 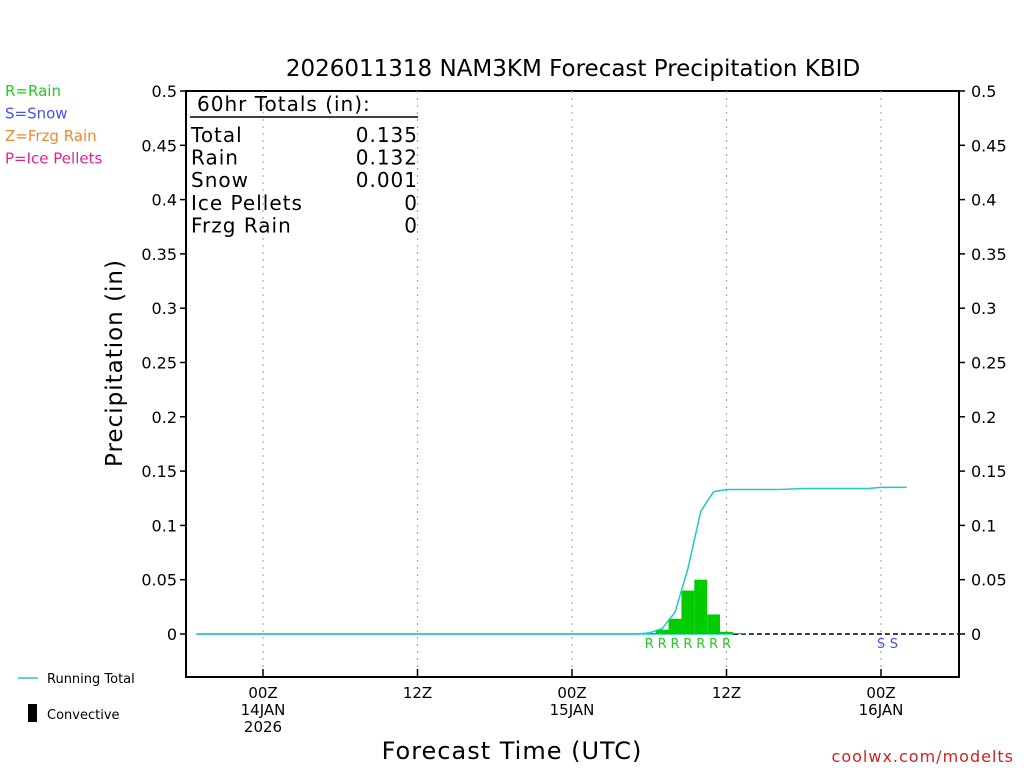 What do you see at coordinates (262, 693) in the screenshot?
I see `x-tick-label-0-0: 00Z` at bounding box center [262, 693].